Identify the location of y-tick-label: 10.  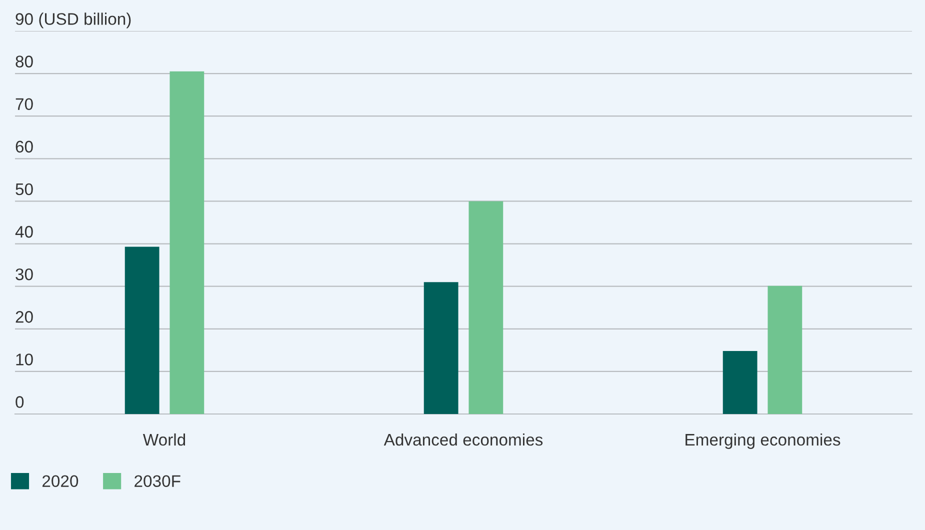
(24, 360).